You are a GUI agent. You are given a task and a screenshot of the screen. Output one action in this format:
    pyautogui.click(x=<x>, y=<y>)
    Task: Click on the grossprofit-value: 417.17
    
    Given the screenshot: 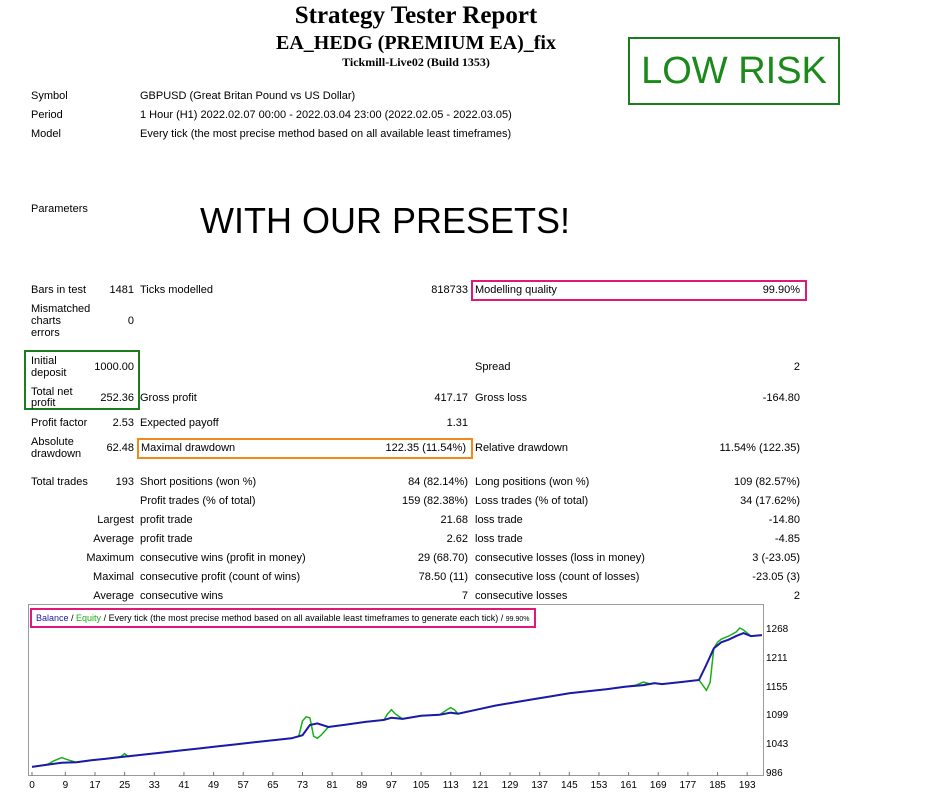 What is the action you would take?
    pyautogui.click(x=451, y=398)
    